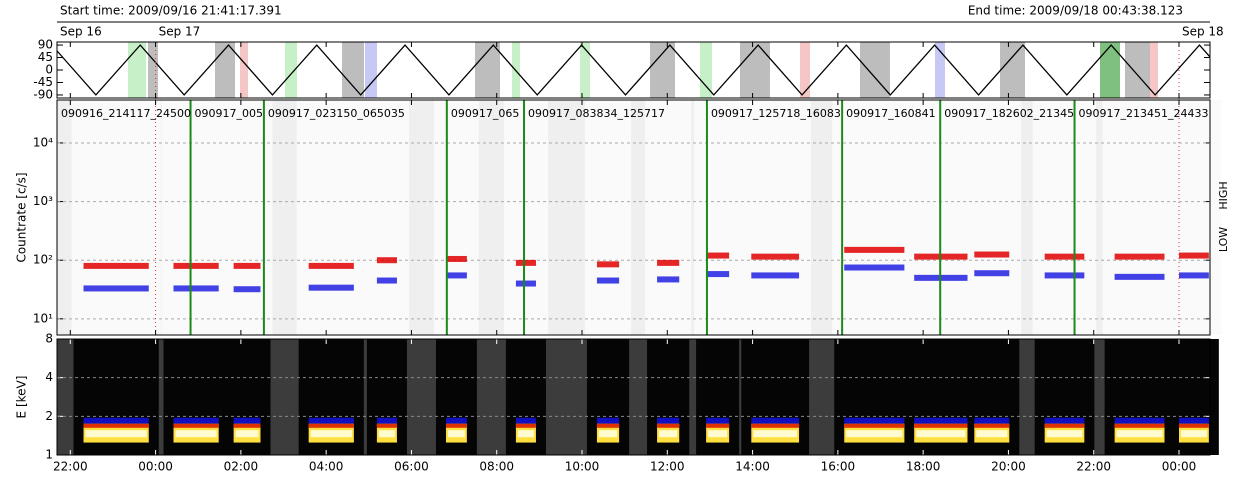 This screenshot has width=1240, height=480. I want to click on file-label: 090917_005, so click(229, 113).